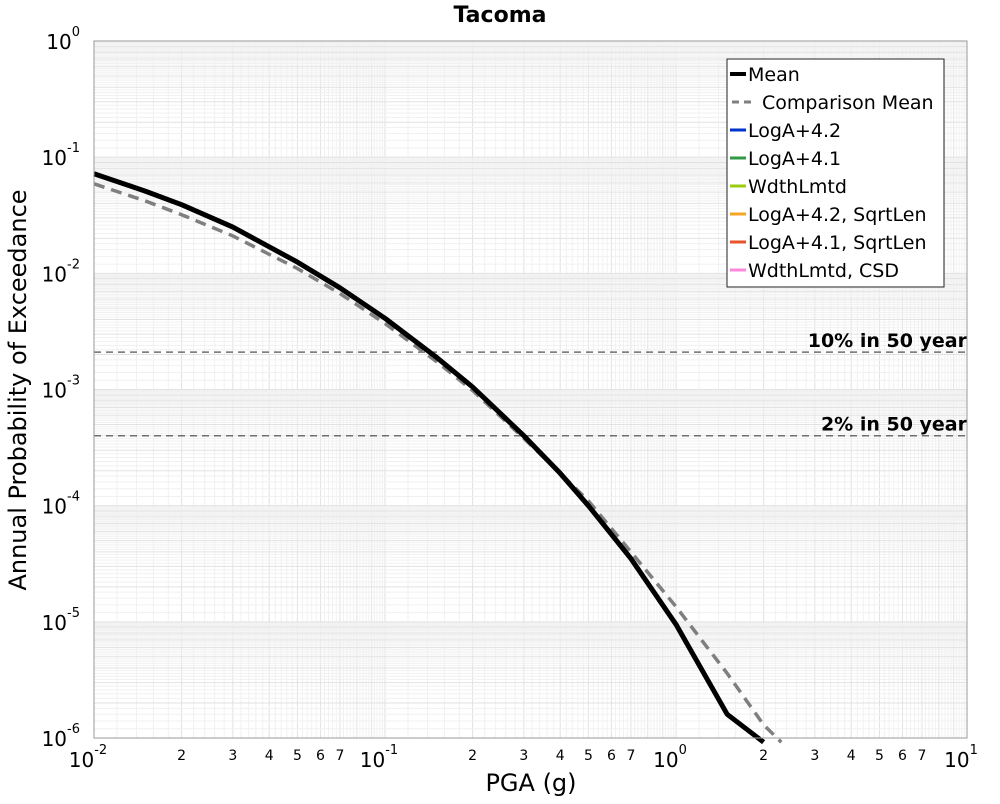 The image size is (1000, 804). I want to click on legend-label: Comparison Mean, so click(848, 103).